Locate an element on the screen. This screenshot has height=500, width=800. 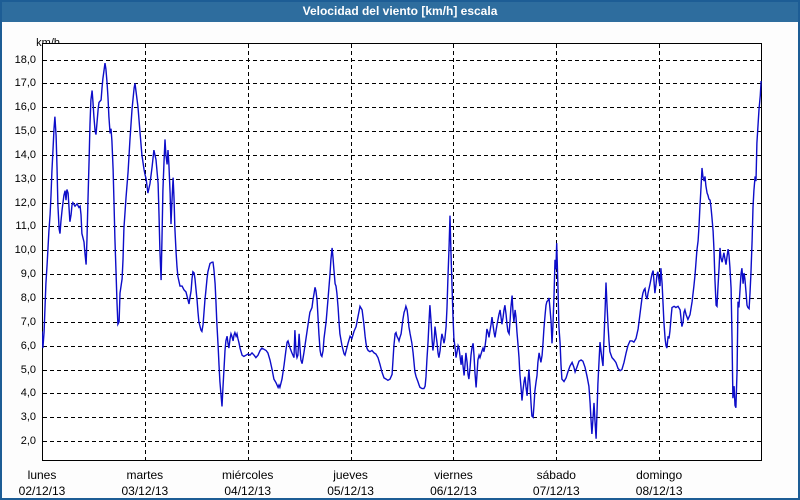
page-title: Velocidad del viento [km/h] escala is located at coordinates (400, 11).